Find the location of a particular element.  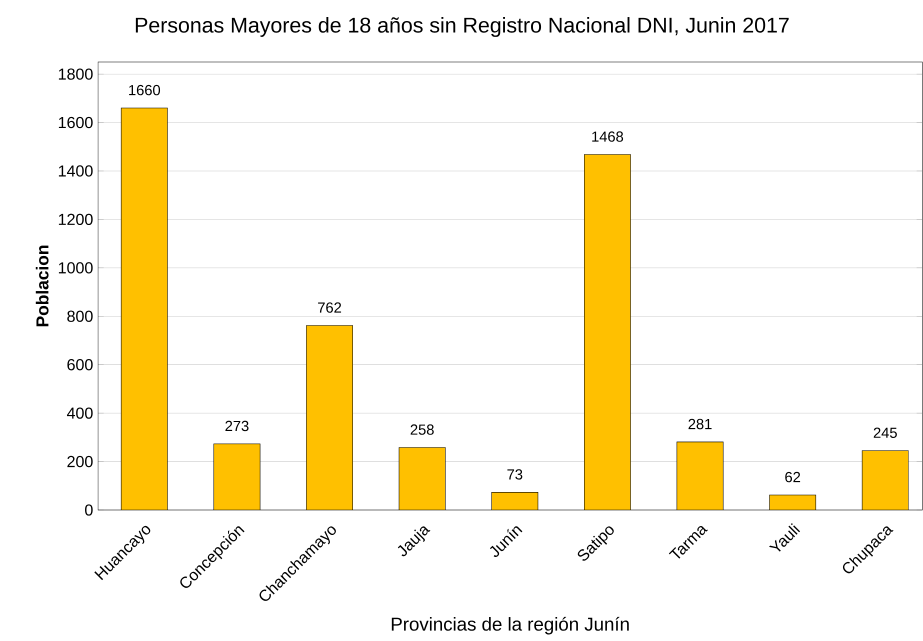

x-axis-title: Provincias de la región Junín is located at coordinates (510, 625).